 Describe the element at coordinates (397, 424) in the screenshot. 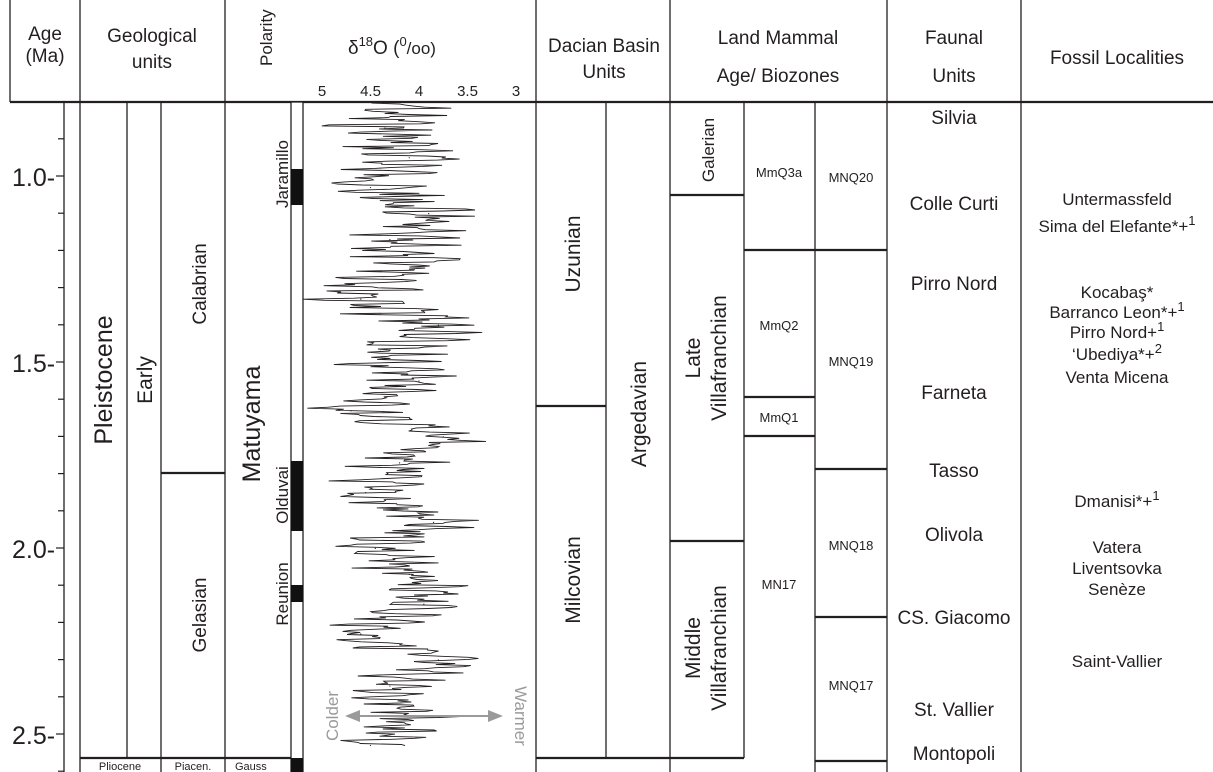

I see `d18o-data-points` at that location.